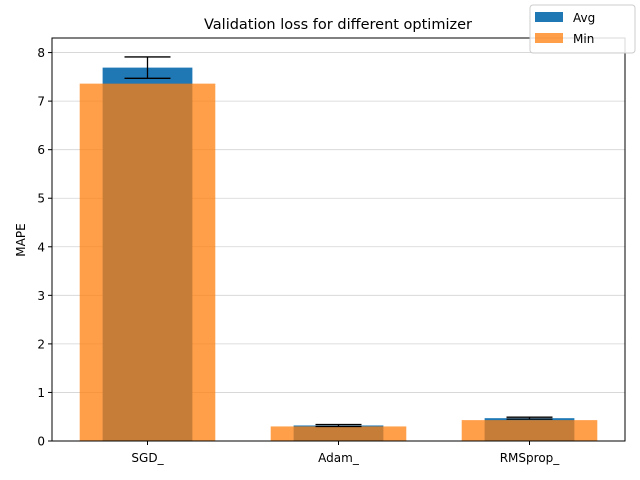 The image size is (640, 480). What do you see at coordinates (41, 296) in the screenshot?
I see `y-tick-label: 3` at bounding box center [41, 296].